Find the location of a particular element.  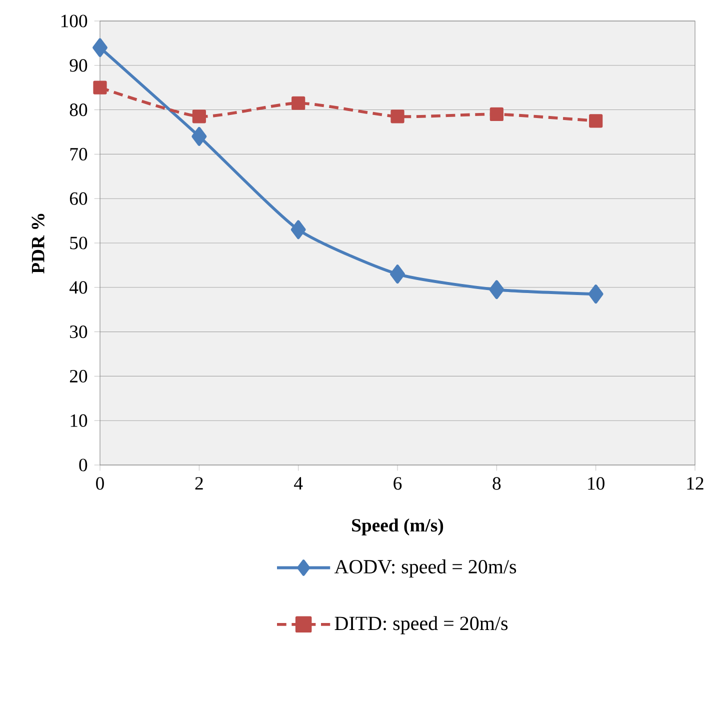

y-tick-label: 80 is located at coordinates (79, 109).